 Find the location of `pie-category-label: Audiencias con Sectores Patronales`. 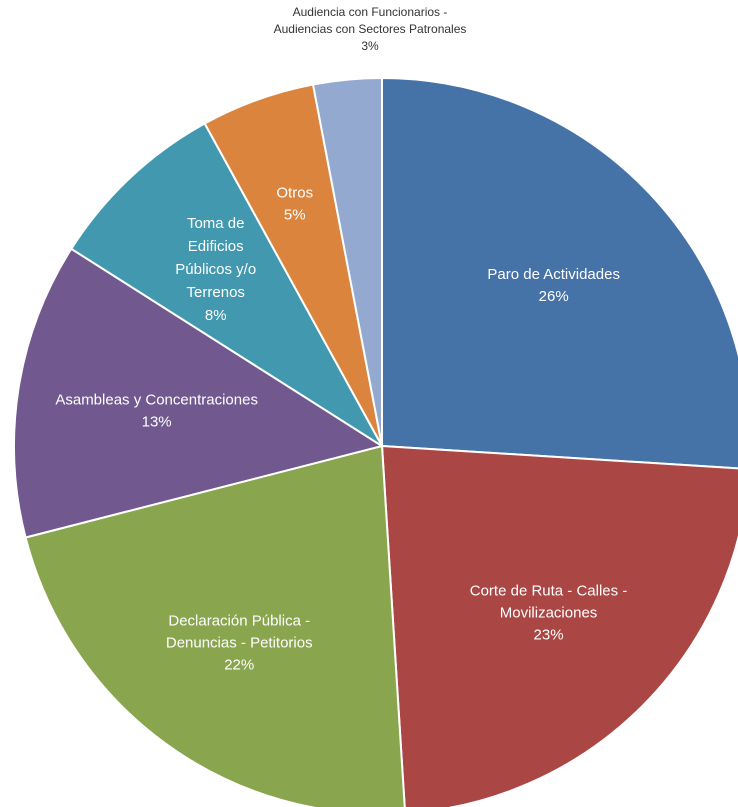

pie-category-label: Audiencias con Sectores Patronales is located at coordinates (370, 29).